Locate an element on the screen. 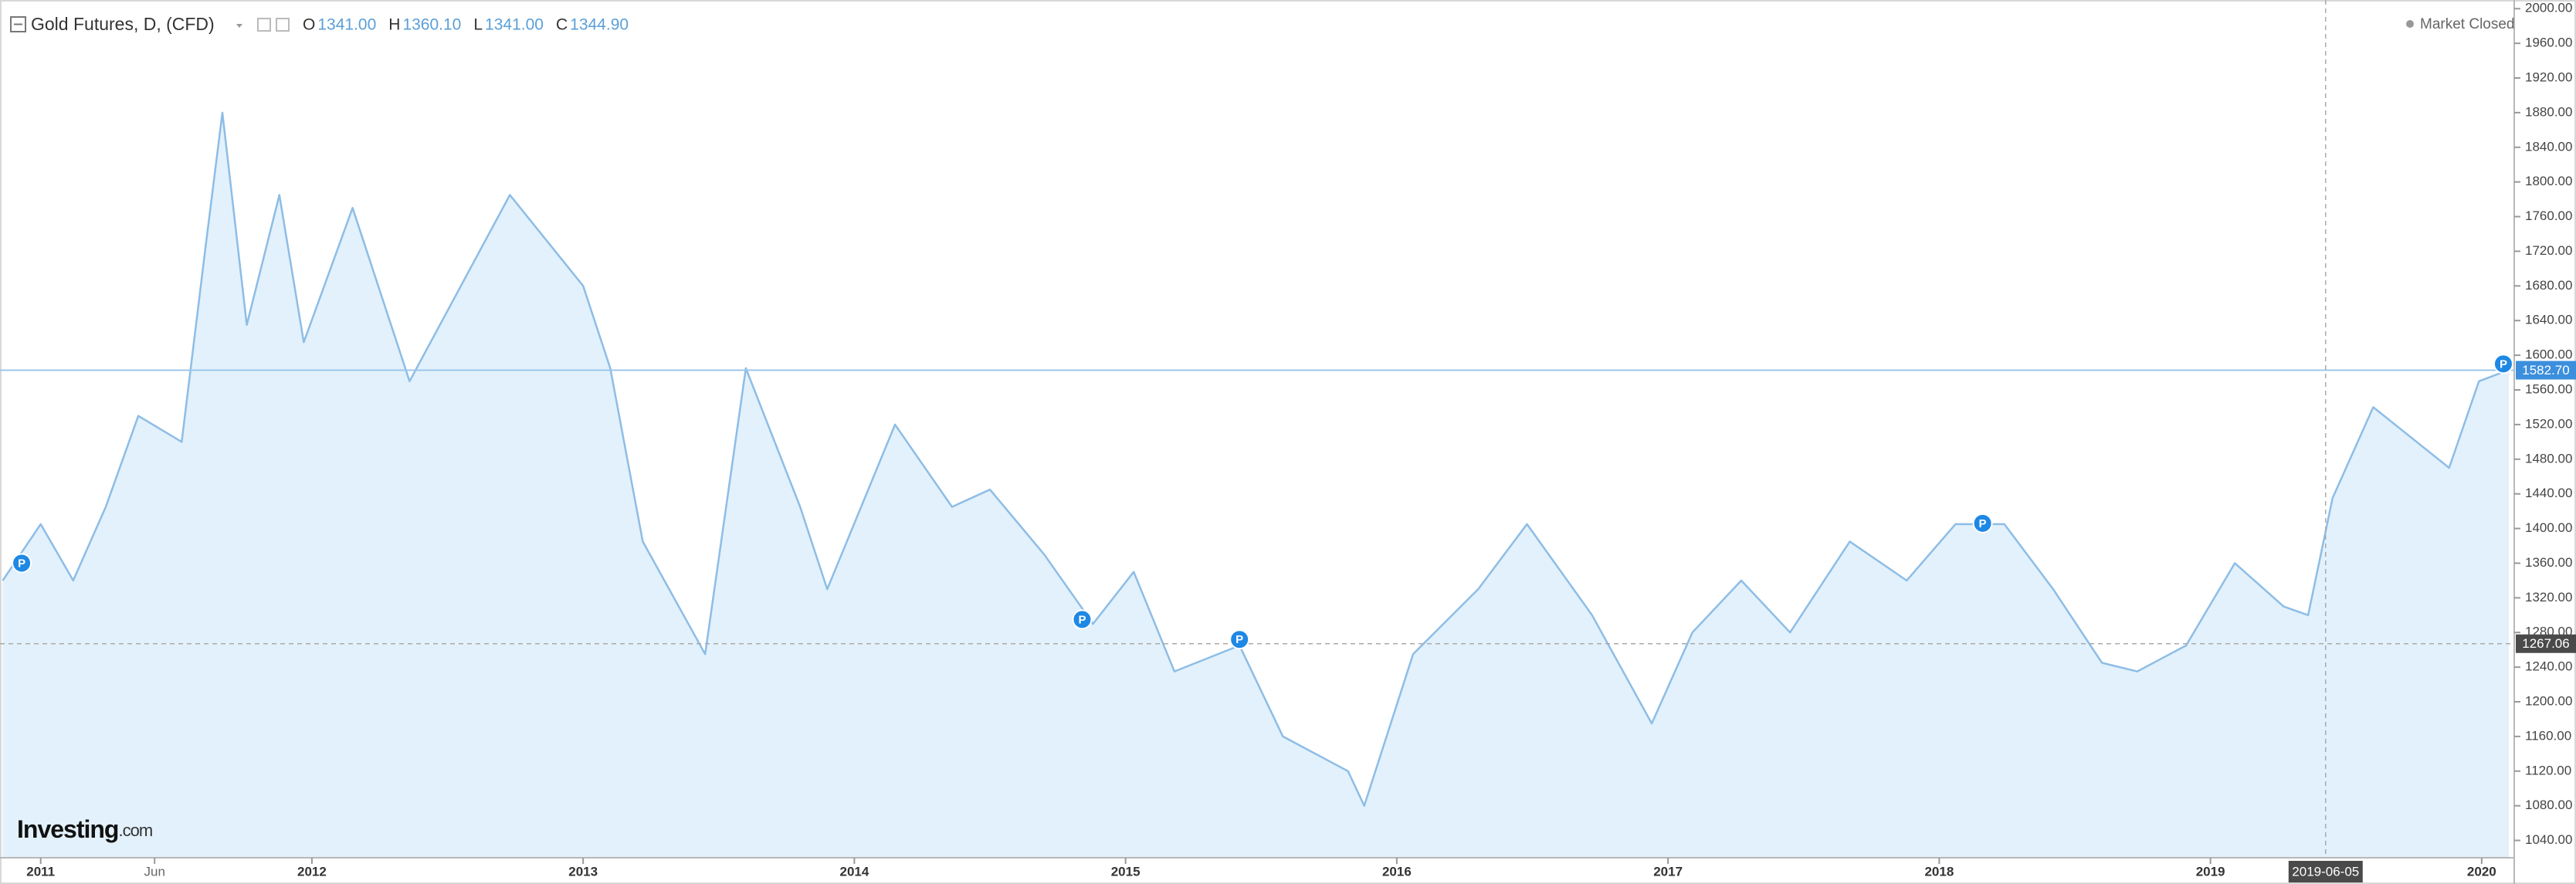 This screenshot has height=884, width=2576. x-tick-label: 2013 is located at coordinates (583, 871).